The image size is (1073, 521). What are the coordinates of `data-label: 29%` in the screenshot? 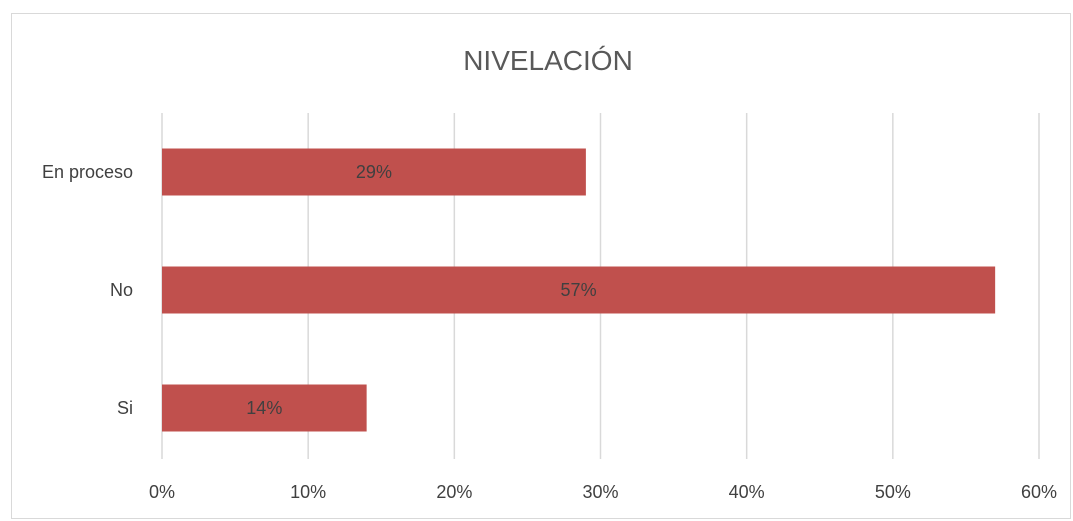 It's located at (374, 172).